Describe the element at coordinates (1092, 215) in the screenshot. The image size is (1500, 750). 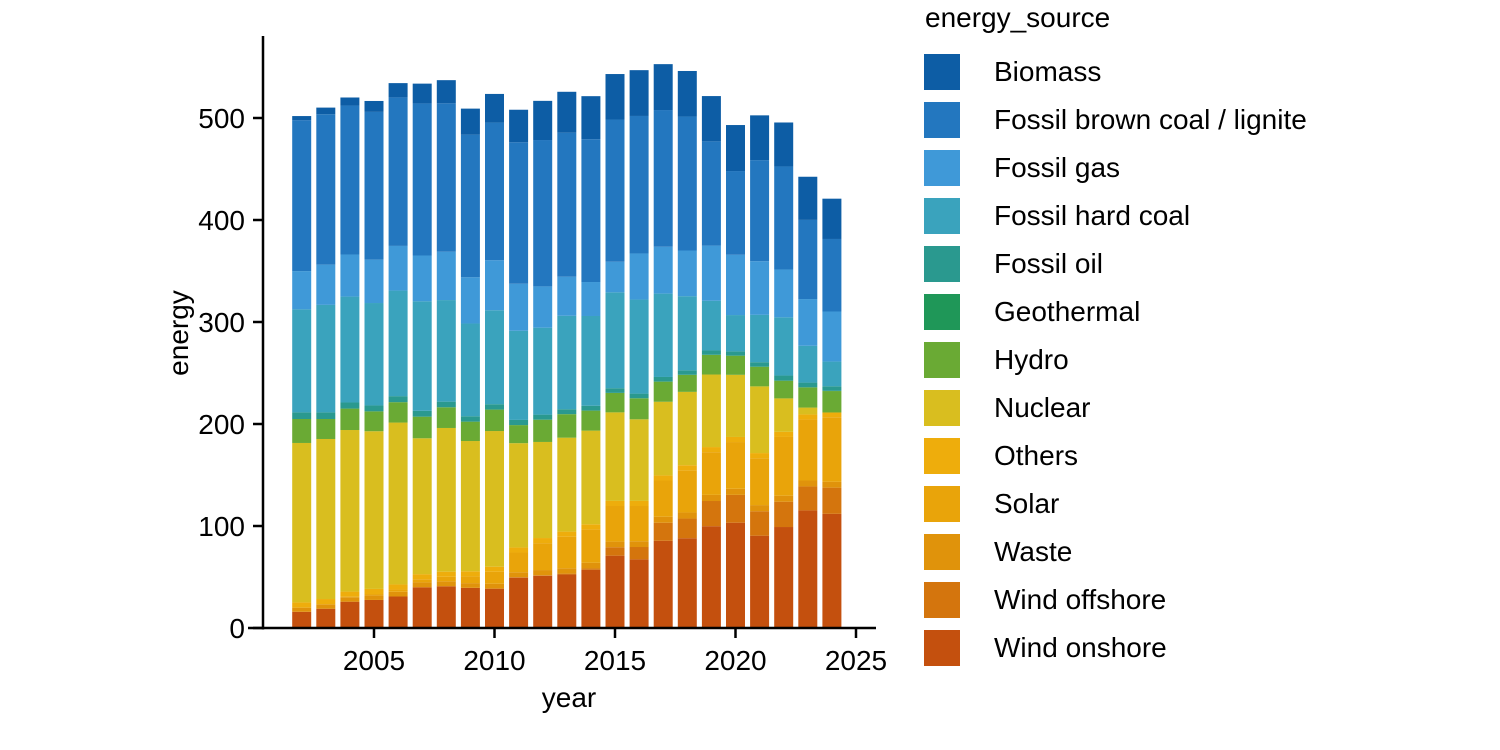
I see `legend-item-label: Fossil hard coal` at that location.